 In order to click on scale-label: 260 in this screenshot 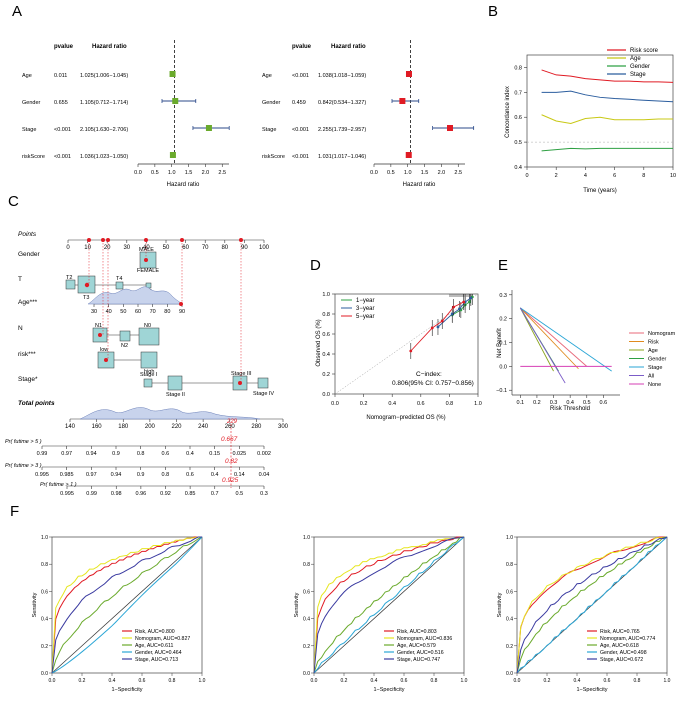, I will do `click(230, 427)`.